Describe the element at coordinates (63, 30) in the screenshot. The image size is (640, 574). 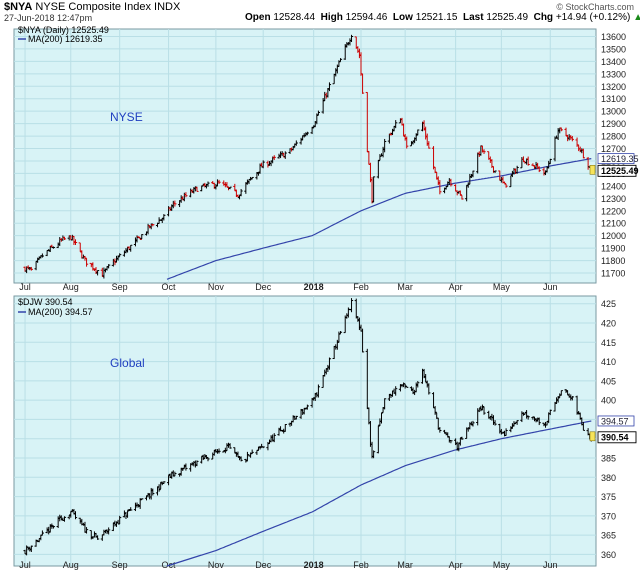
I see `legend-price: $NYA (Daily) 12525.49` at that location.